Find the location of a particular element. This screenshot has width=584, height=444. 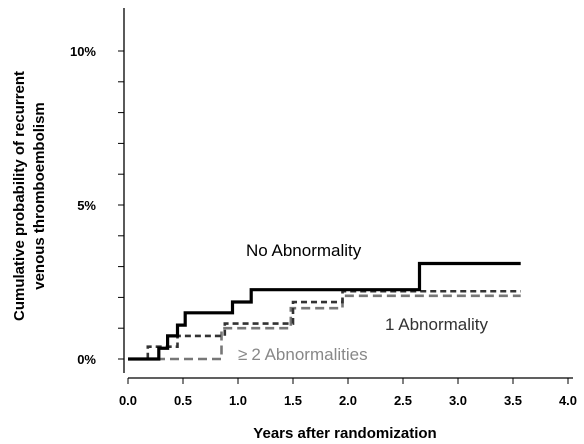

y-axis-title-line-1: Cumulative probability of recurrent is located at coordinates (19, 196).